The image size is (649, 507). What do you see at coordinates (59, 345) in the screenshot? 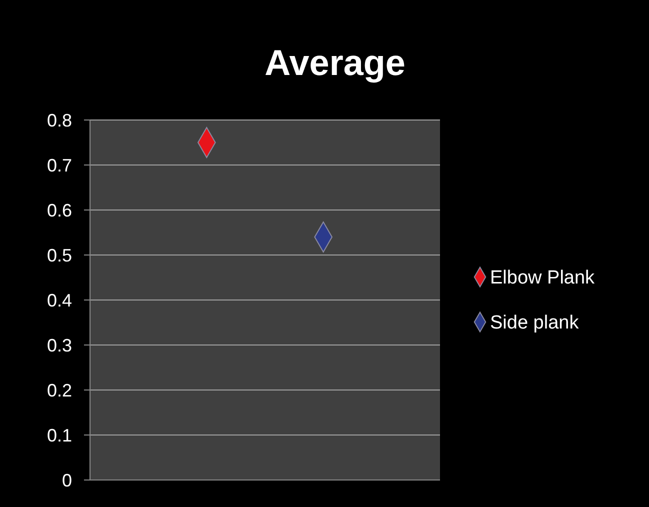
I see `y-tick-label: 0.3` at bounding box center [59, 345].